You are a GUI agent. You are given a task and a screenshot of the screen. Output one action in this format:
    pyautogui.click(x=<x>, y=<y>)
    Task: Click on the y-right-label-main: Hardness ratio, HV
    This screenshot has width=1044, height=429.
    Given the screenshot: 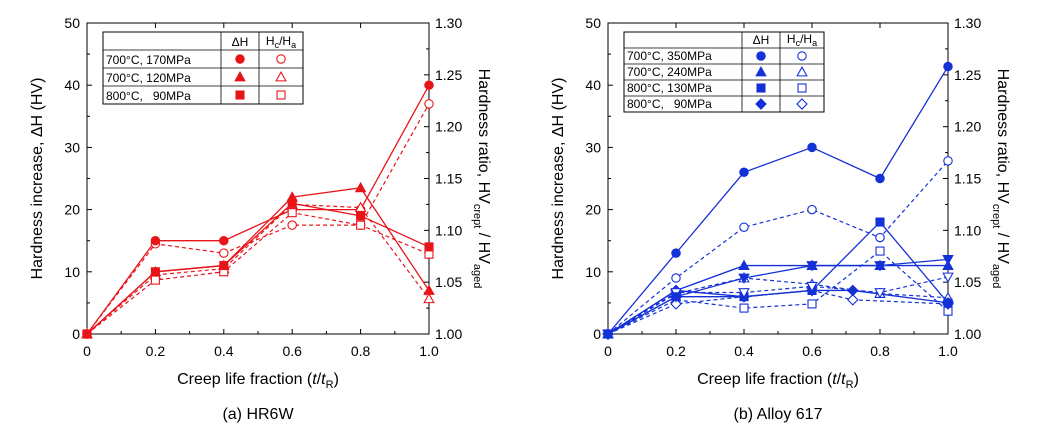 What is the action you would take?
    pyautogui.click(x=1002, y=136)
    